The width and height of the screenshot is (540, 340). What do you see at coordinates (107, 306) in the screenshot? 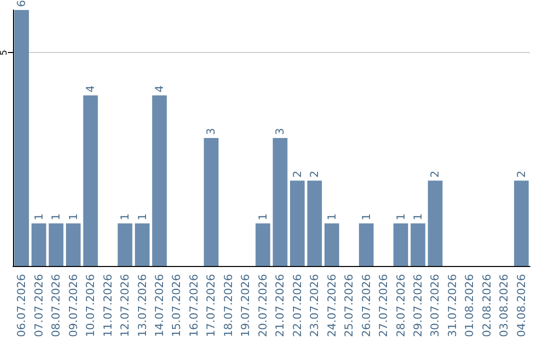
I see `x-tick-label: 11.07.2026` at bounding box center [107, 306].